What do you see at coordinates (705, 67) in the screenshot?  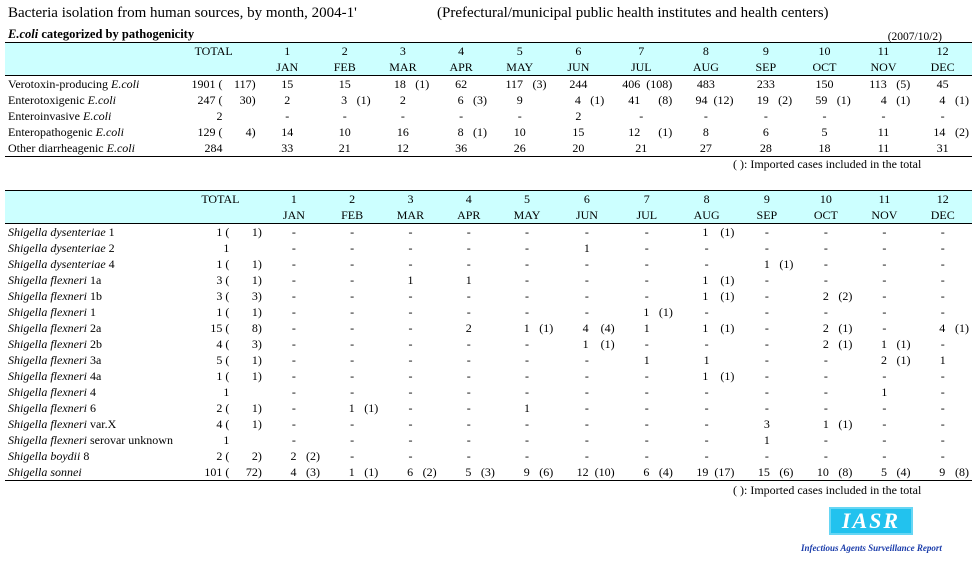 I see `header-month-name: AUG` at bounding box center [705, 67].